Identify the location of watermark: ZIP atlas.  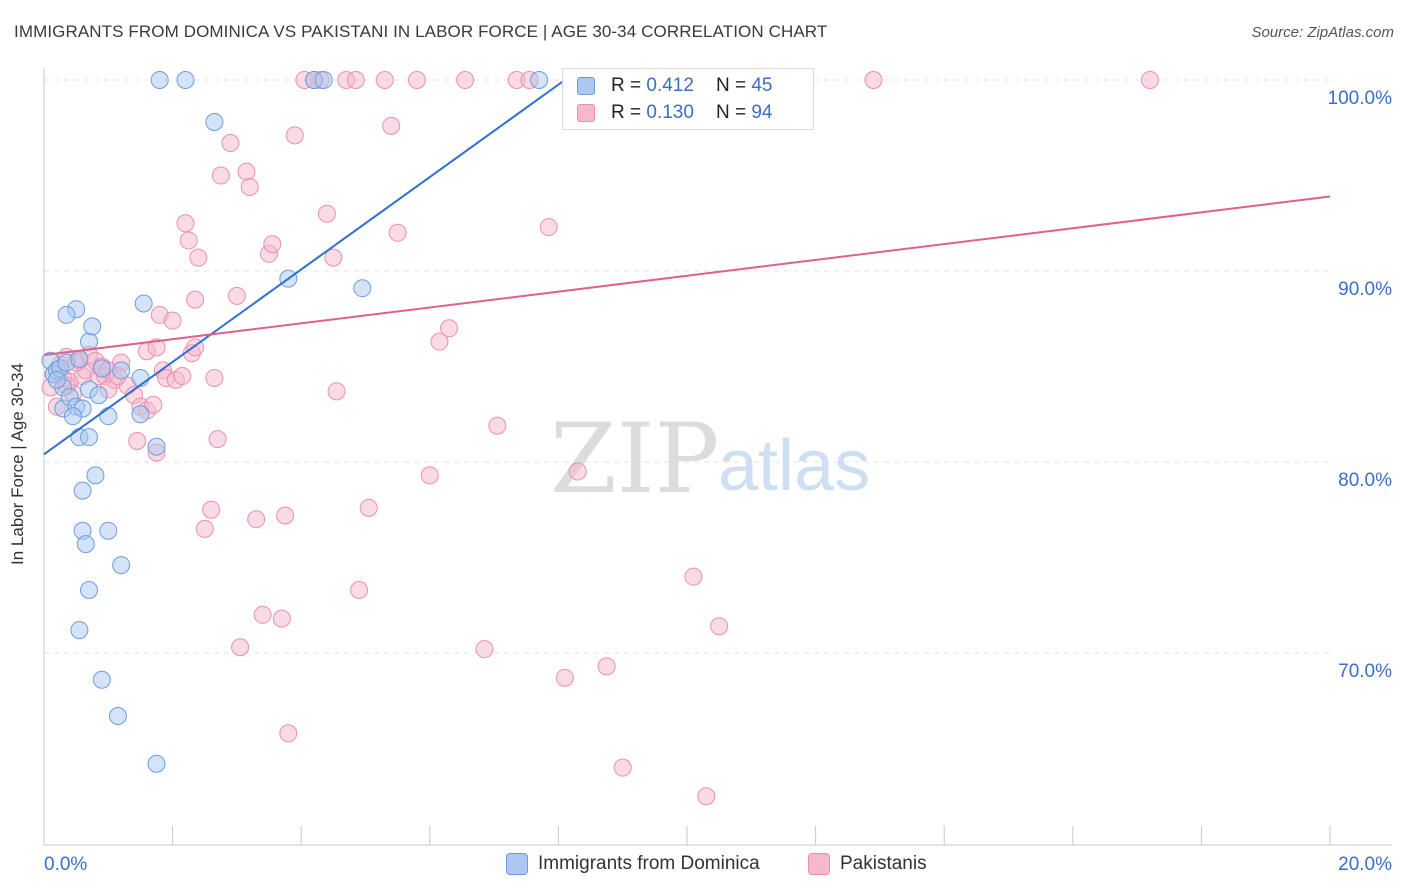
(710, 459).